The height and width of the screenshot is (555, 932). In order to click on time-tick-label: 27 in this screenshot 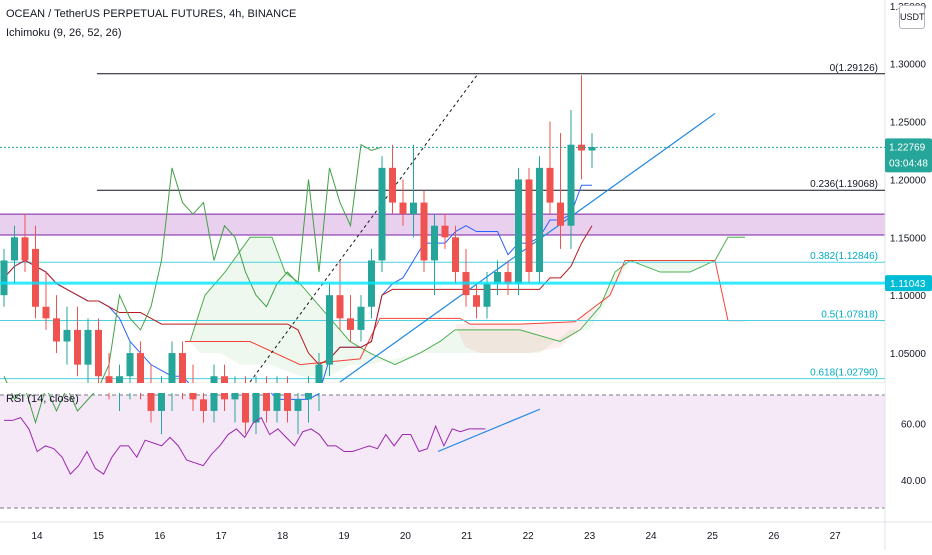, I will do `click(836, 536)`.